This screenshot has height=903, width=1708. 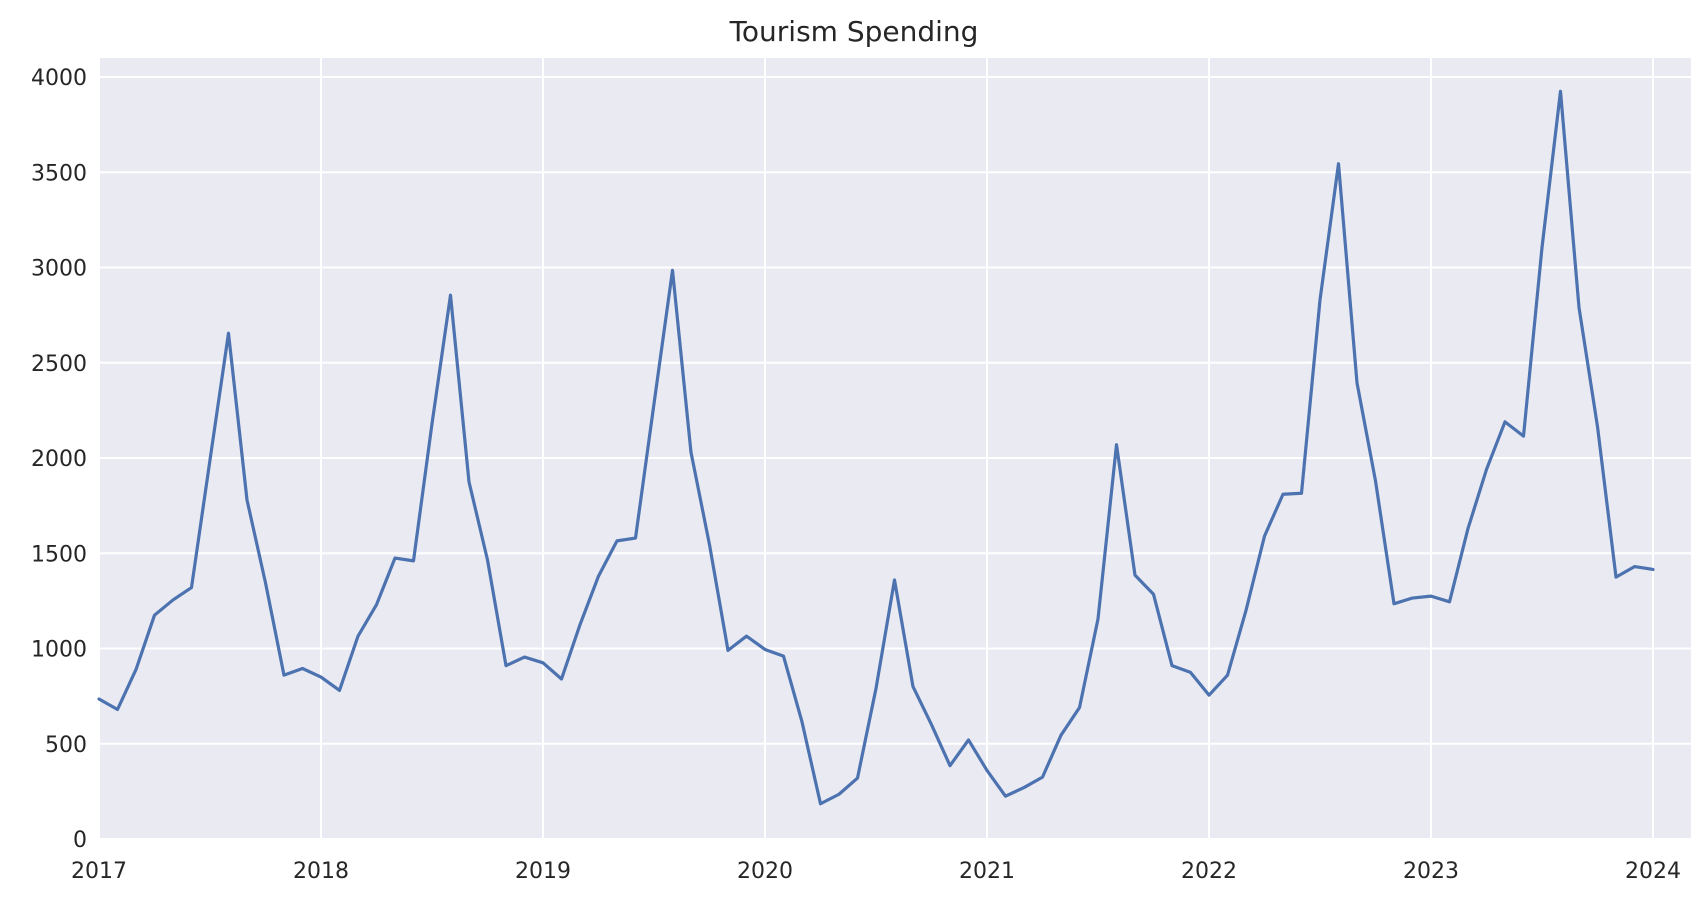 I want to click on x-axis-ticks: 2017 2018 2019 2020 2021 2022 2023 2024, so click(x=876, y=871).